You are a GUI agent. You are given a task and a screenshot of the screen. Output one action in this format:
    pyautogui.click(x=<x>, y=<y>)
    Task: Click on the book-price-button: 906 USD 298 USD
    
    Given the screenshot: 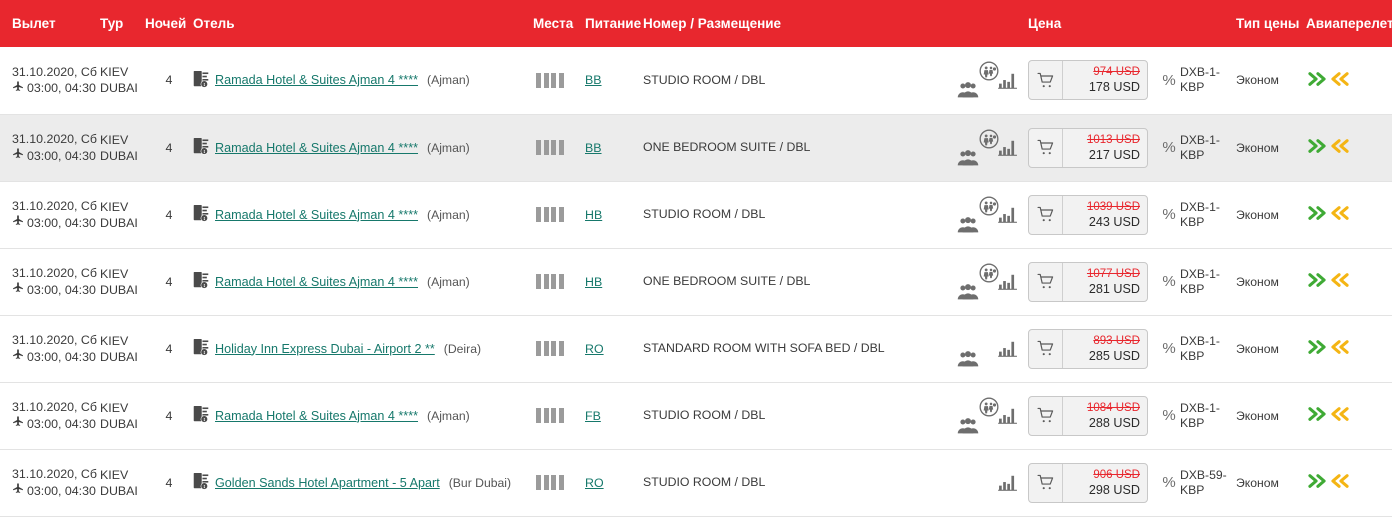 What is the action you would take?
    pyautogui.click(x=1088, y=482)
    